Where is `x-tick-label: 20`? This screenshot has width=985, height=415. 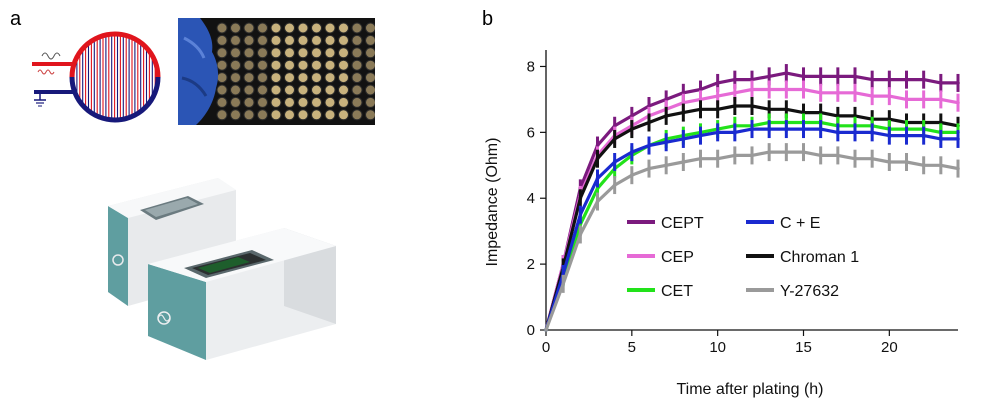 x-tick-label: 20 is located at coordinates (889, 347).